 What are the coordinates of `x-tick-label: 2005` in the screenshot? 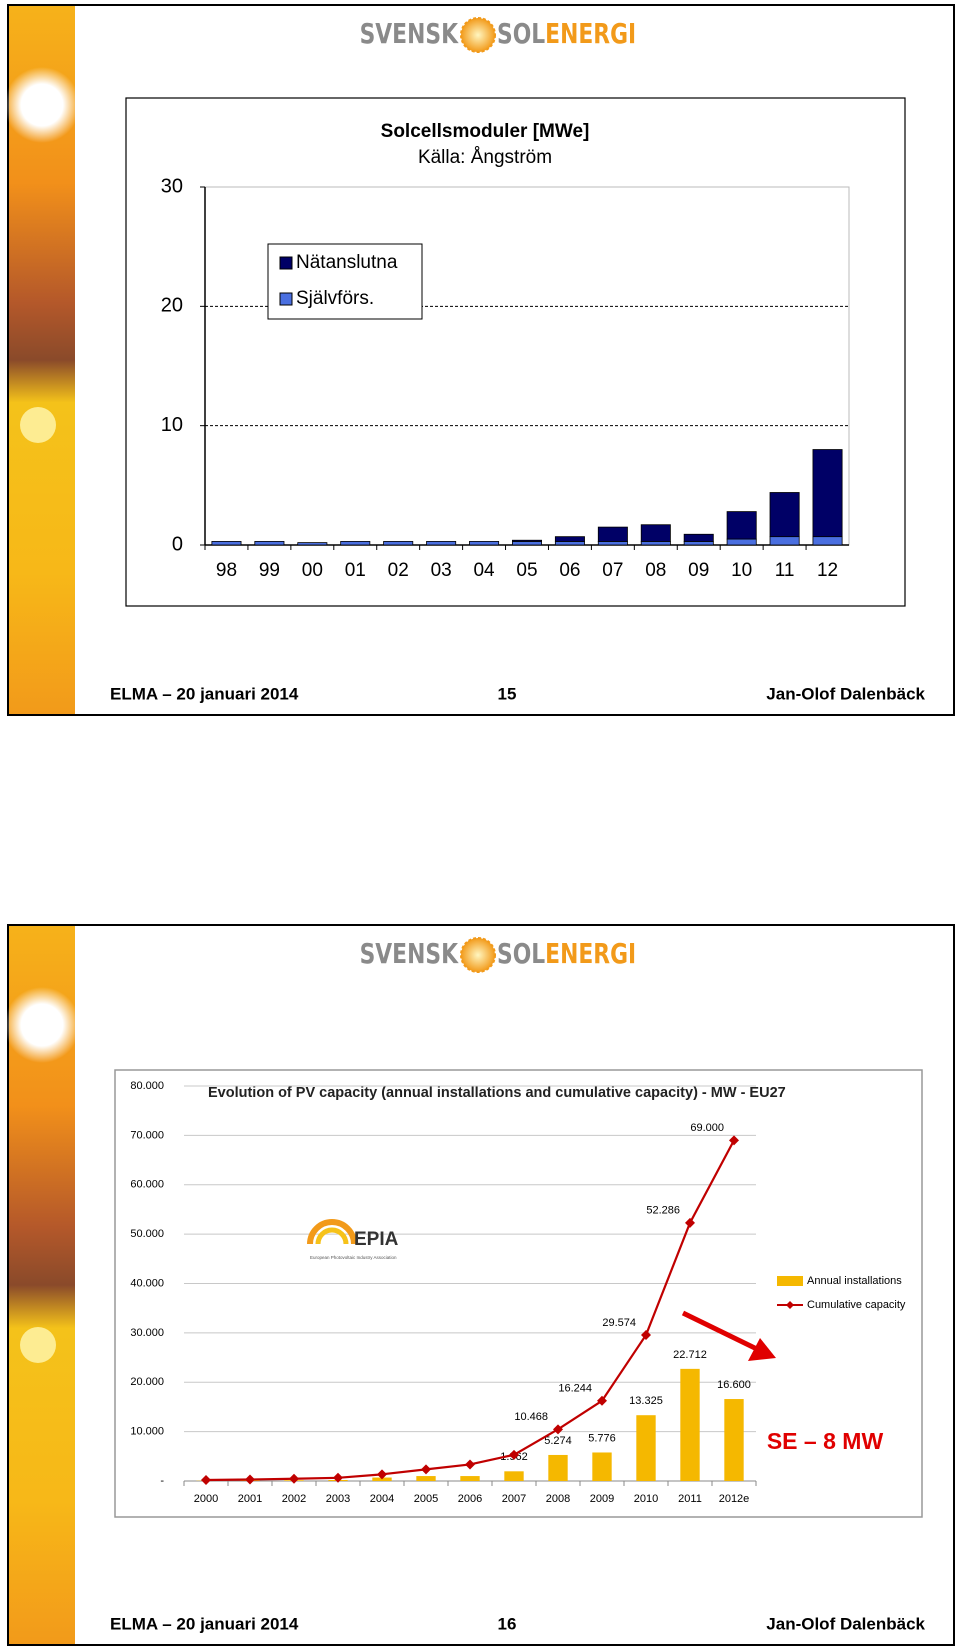 It's located at (426, 1499).